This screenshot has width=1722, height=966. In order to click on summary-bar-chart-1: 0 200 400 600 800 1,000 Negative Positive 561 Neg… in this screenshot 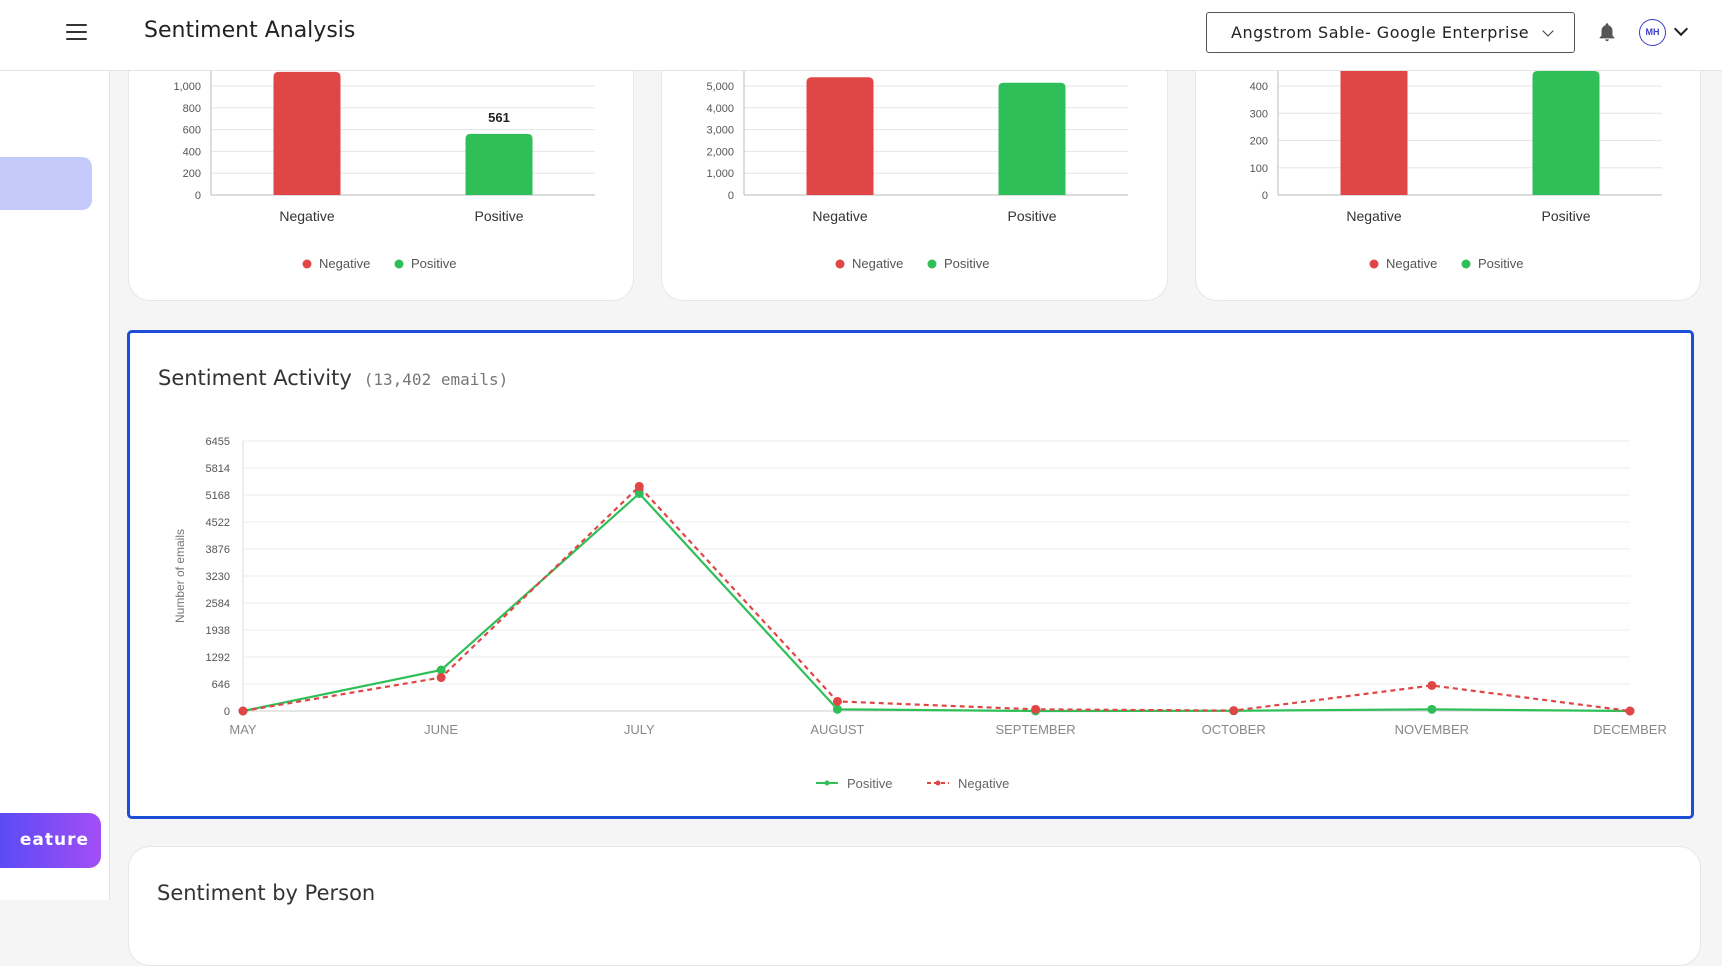, I will do `click(384, 166)`.